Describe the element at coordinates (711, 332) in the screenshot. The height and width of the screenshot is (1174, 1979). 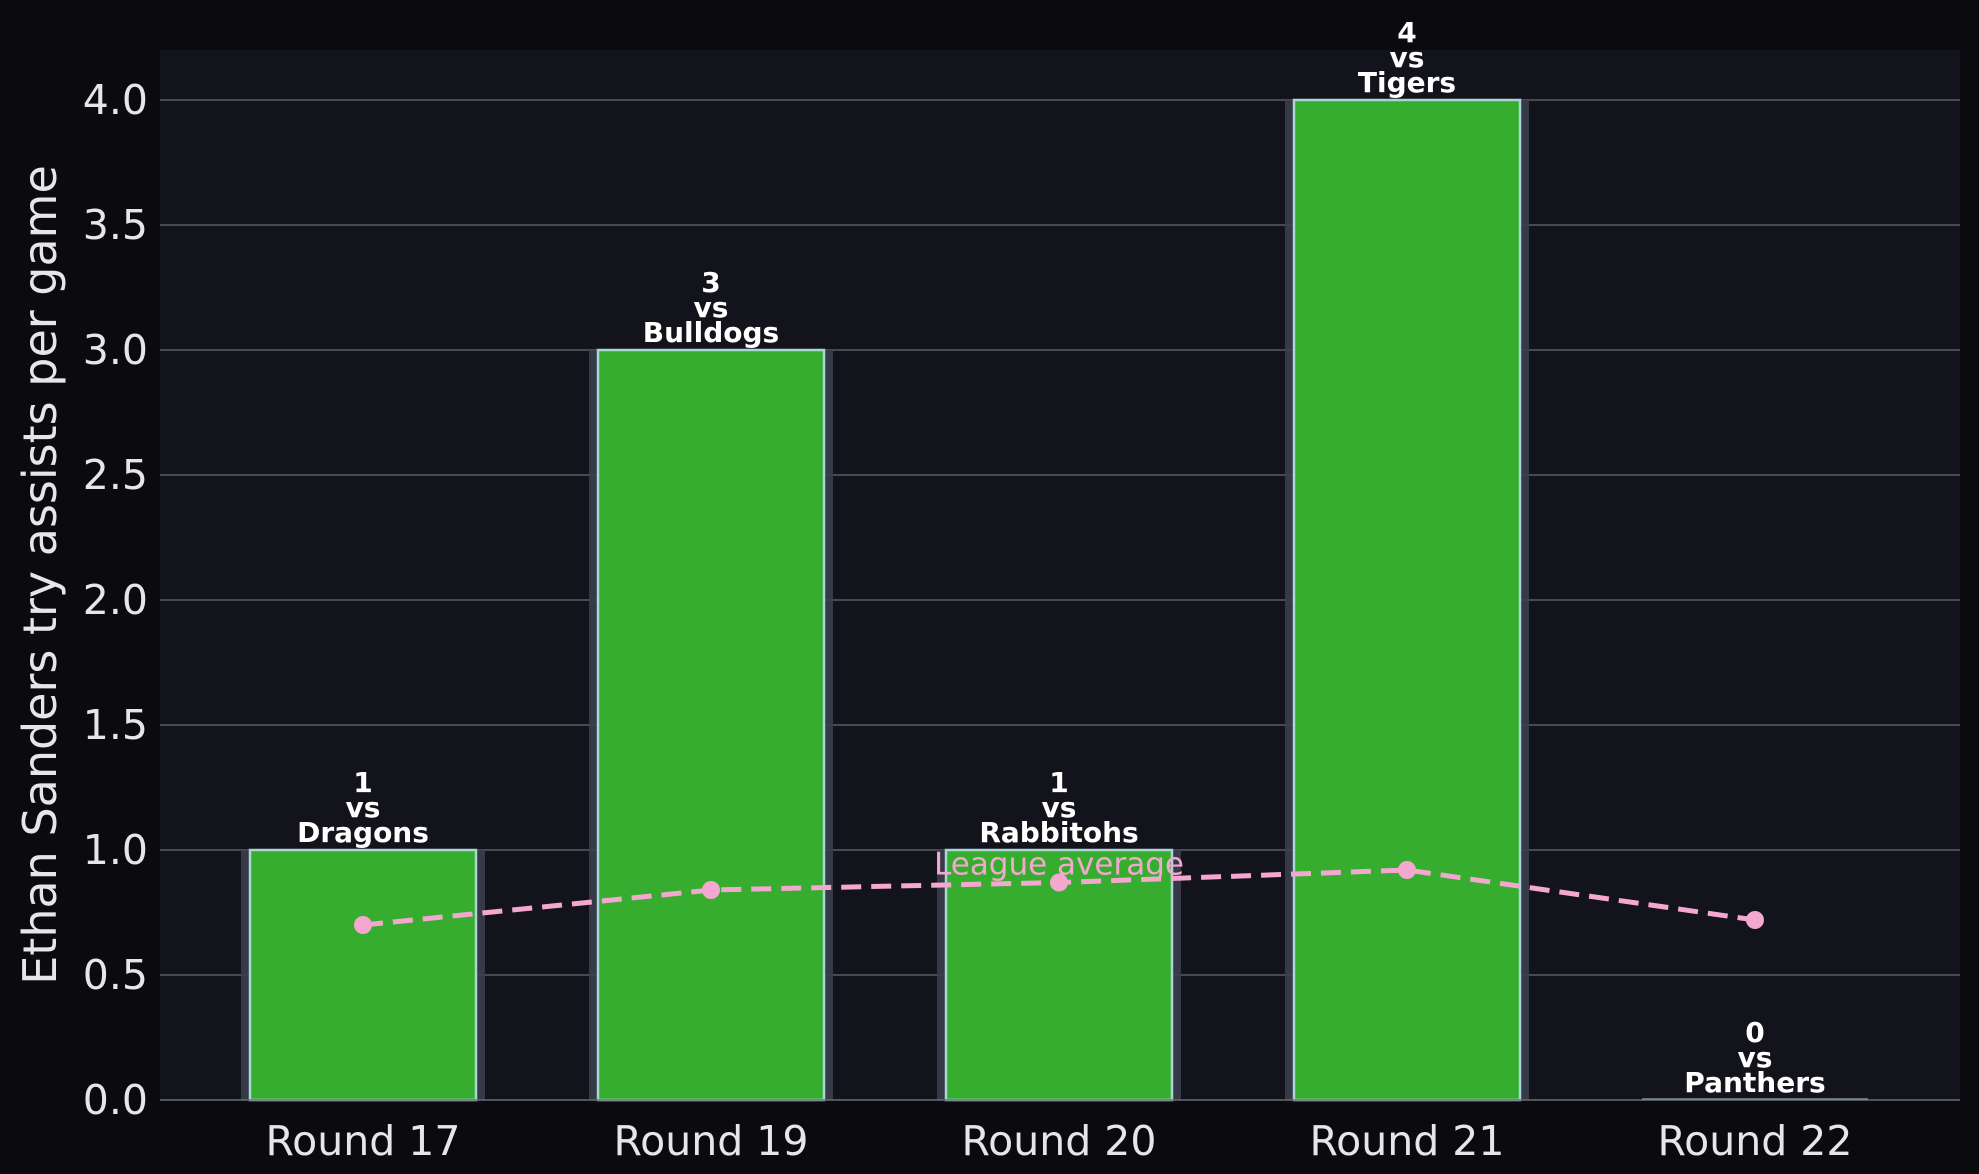
I see `bar-opponent-label: Bulldogs` at that location.